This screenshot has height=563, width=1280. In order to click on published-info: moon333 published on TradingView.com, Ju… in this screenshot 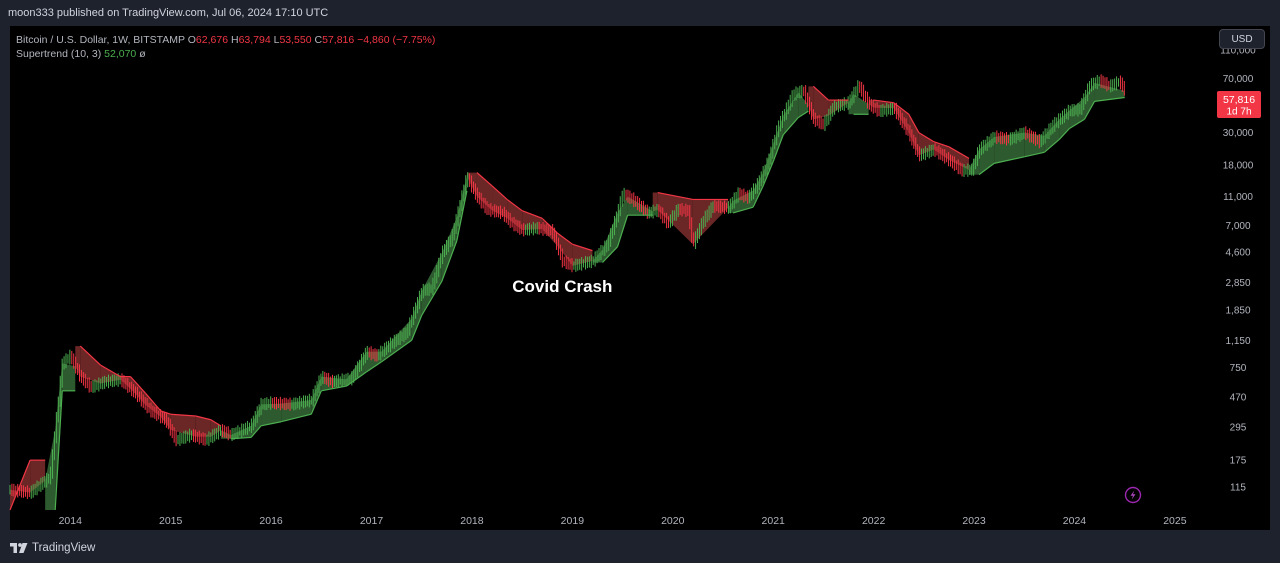, I will do `click(168, 13)`.